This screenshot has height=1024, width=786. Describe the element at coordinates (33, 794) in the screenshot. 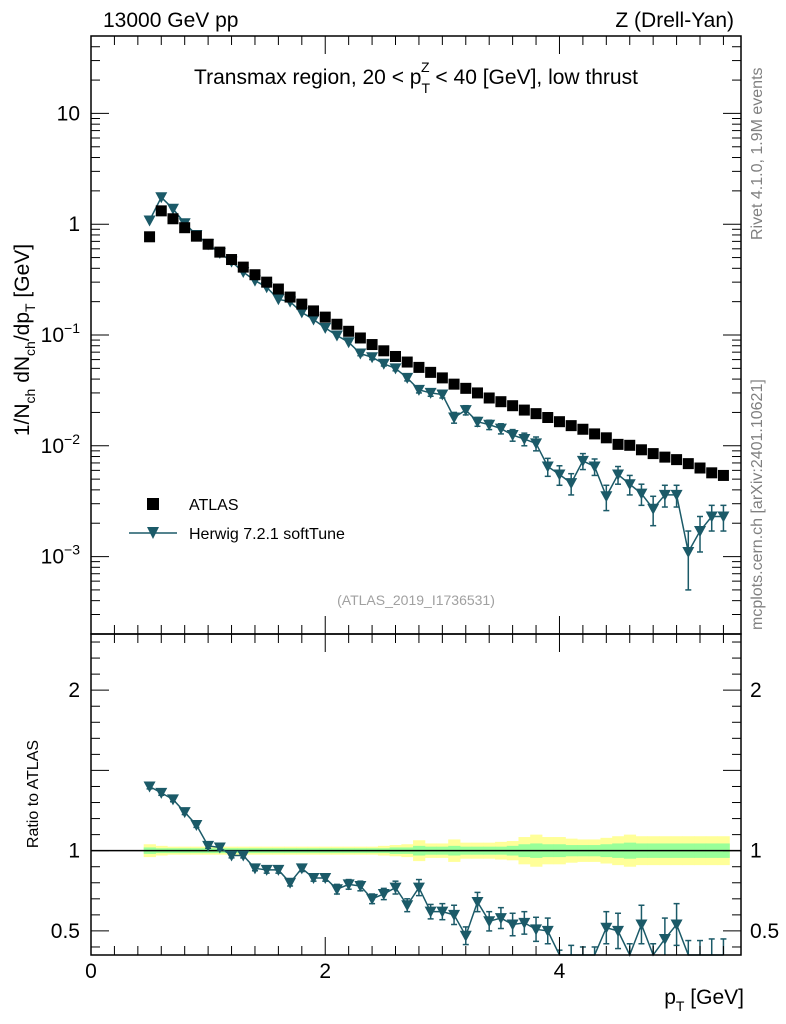

I see `ratio-y-axis-label: Ratio to ATLAS` at that location.